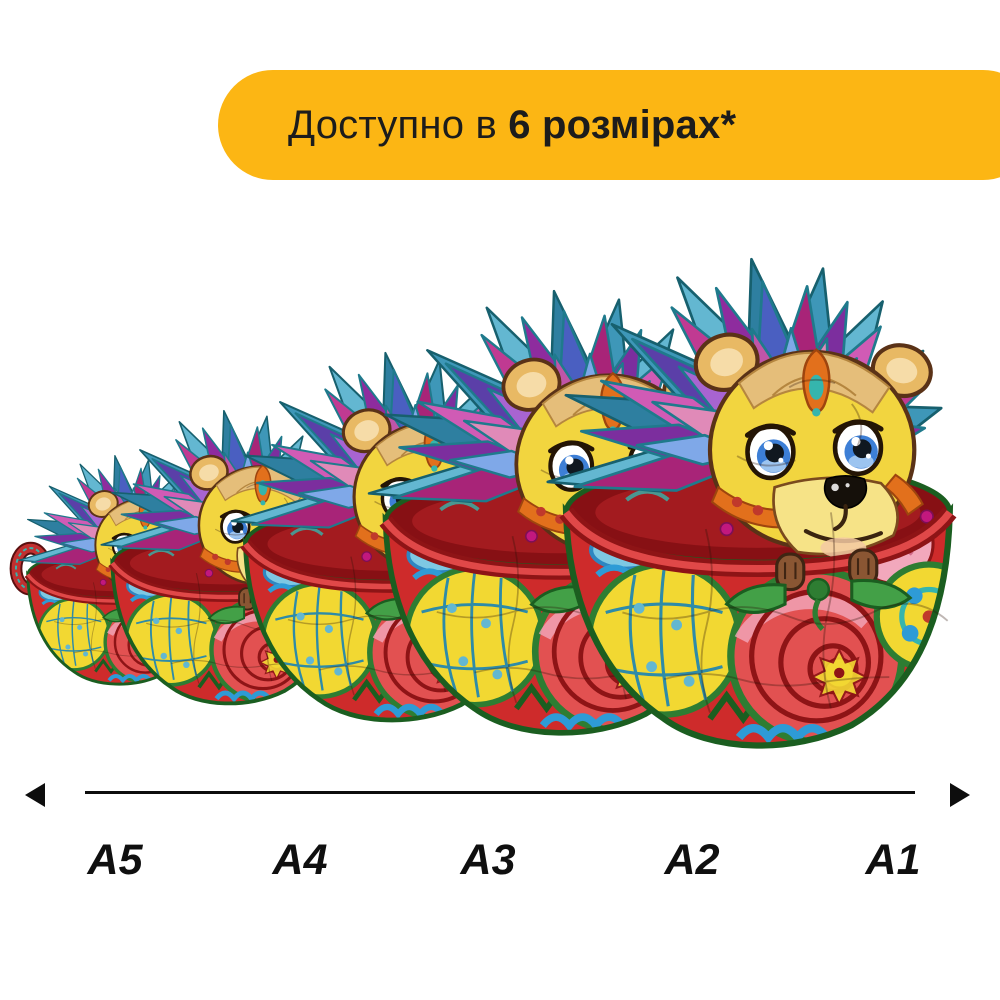 This screenshot has height=1000, width=1000. I want to click on size-axis-line, so click(500, 792).